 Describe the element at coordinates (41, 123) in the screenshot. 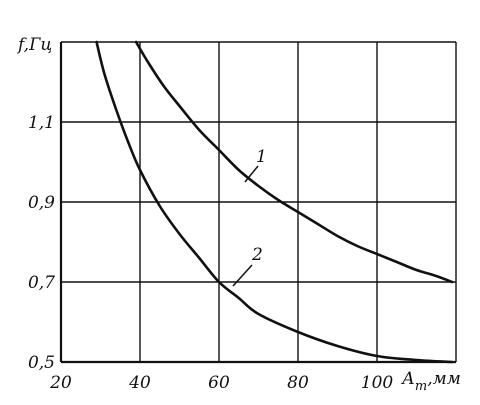

I see `y-tick-label-1_1: 1,1` at that location.